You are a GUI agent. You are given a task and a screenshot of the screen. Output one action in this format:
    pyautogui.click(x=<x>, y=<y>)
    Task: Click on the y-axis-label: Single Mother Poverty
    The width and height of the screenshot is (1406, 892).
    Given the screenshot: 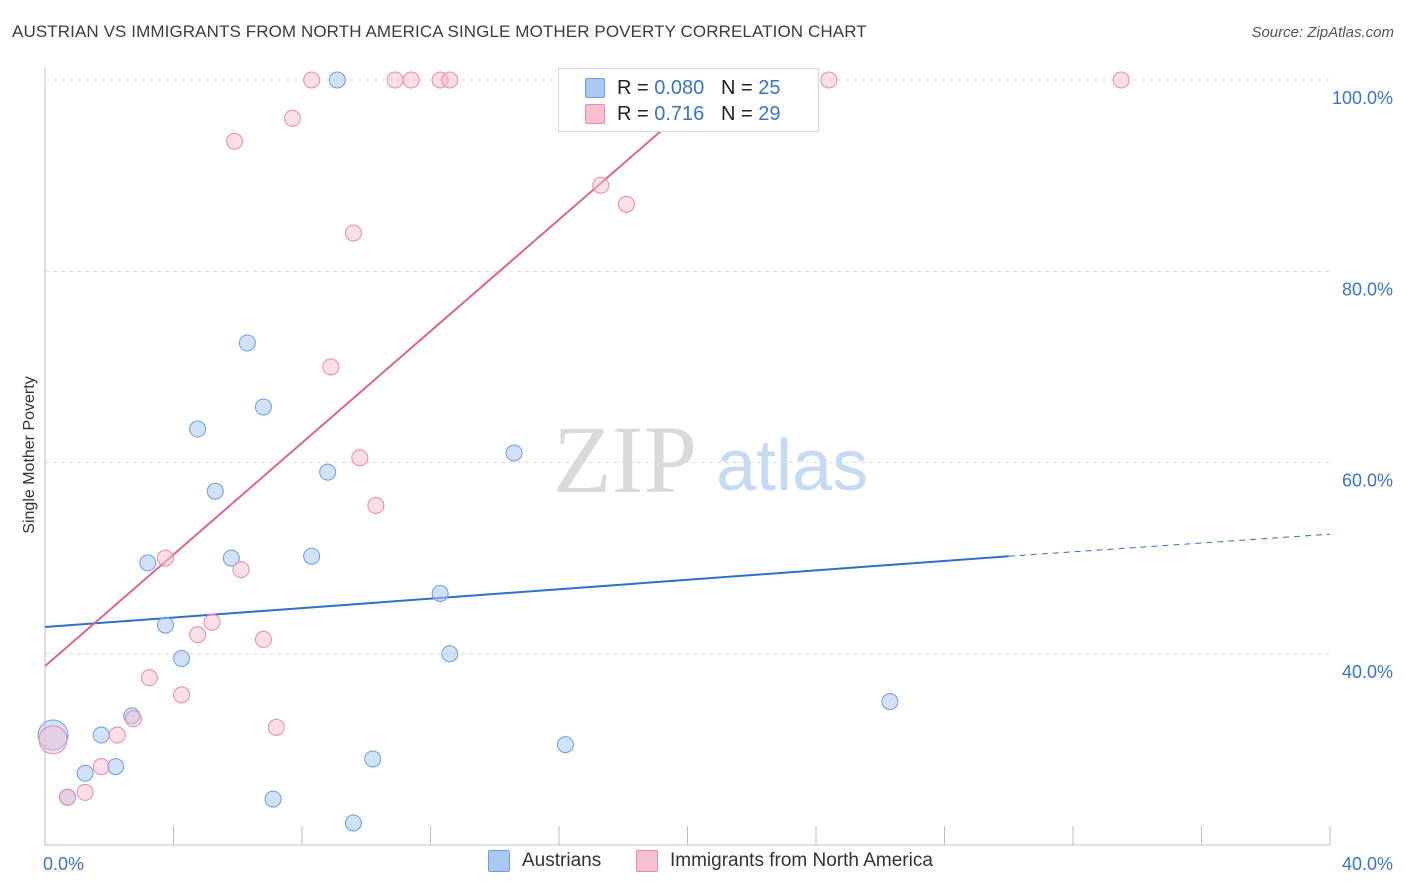 What is the action you would take?
    pyautogui.click(x=29, y=454)
    